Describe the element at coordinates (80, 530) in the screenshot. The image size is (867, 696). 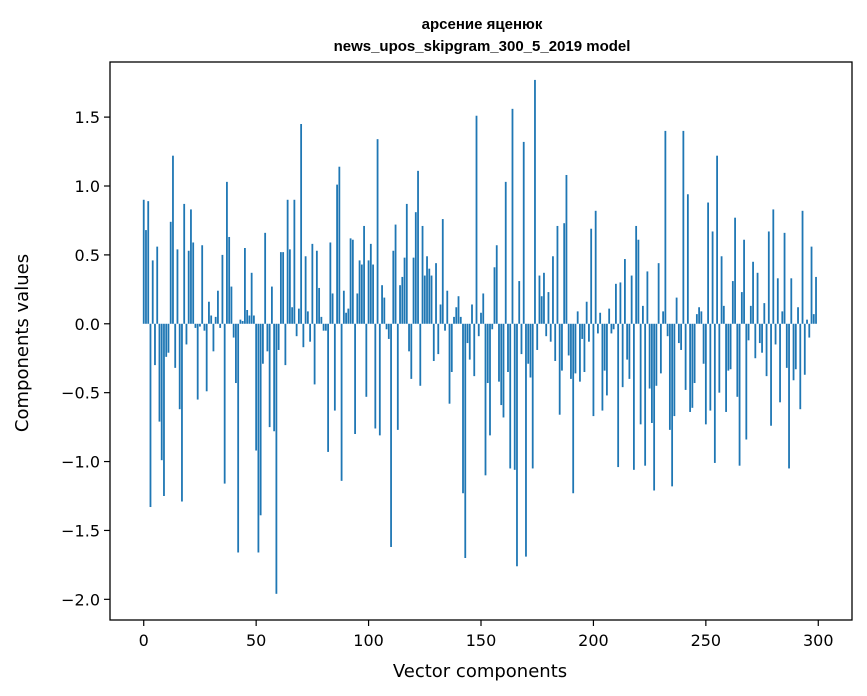
I see `y-tick-label: −1.5` at that location.